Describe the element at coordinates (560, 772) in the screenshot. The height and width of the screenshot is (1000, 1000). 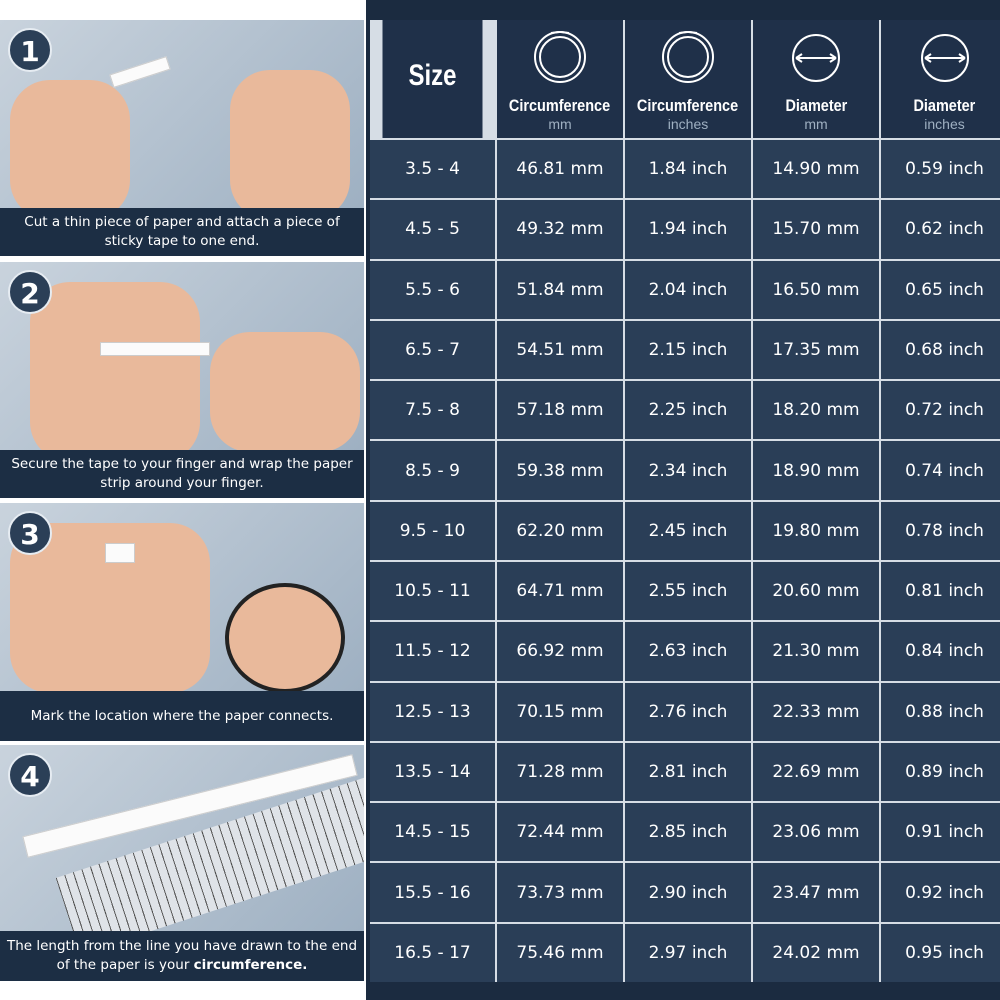
I see `measurement-cell: 71.28 mm` at that location.